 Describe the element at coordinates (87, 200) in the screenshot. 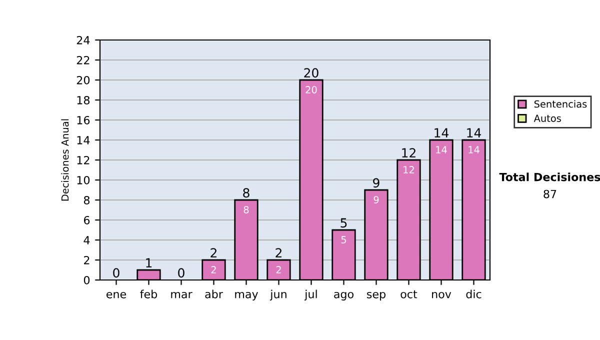

I see `y-tick-label: 8` at that location.